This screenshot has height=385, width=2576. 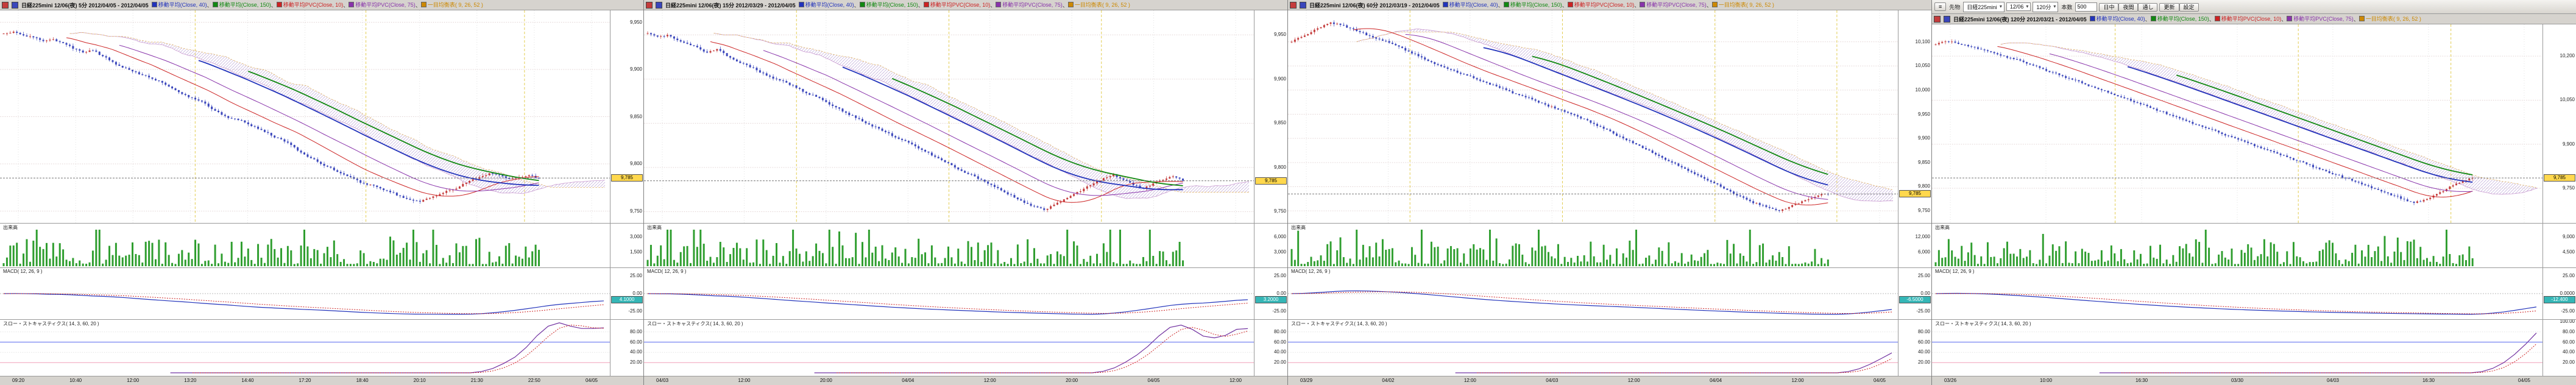 I want to click on axis-tick: 4,500, so click(x=2568, y=252).